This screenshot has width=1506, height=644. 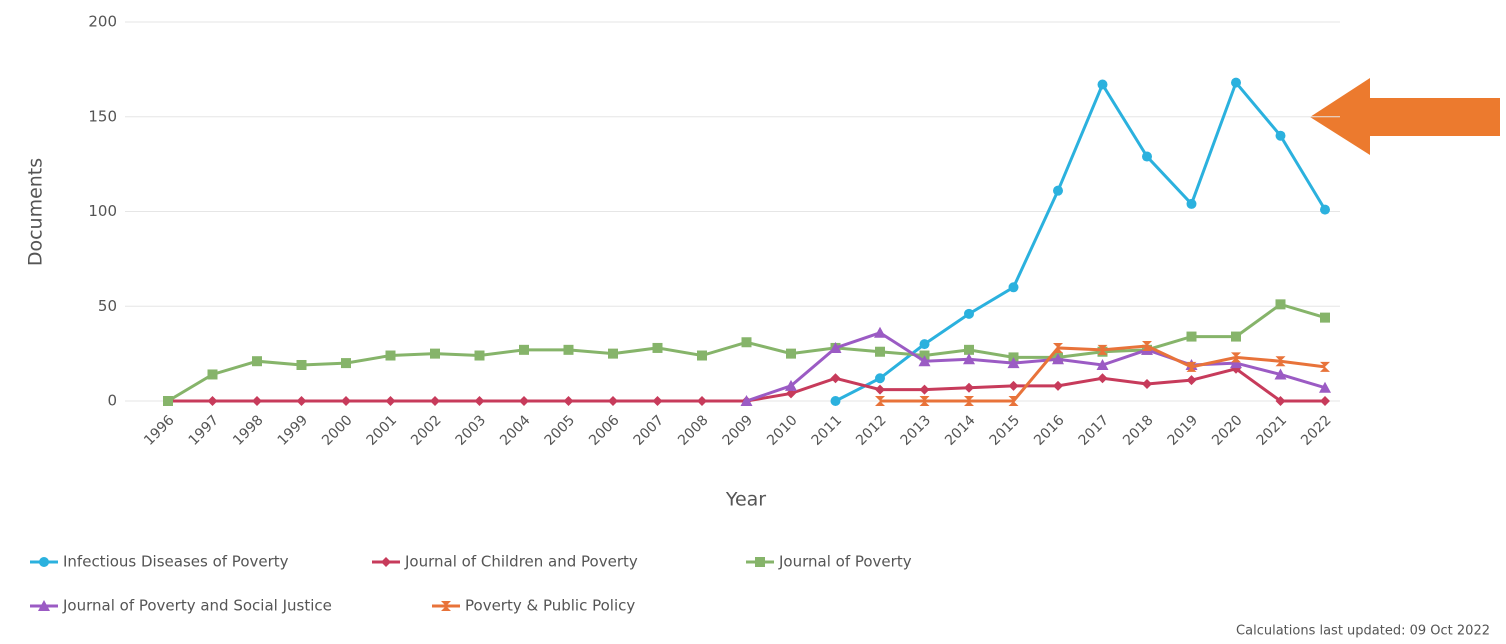 What do you see at coordinates (604, 430) in the screenshot?
I see `x-tick-label: 2006` at bounding box center [604, 430].